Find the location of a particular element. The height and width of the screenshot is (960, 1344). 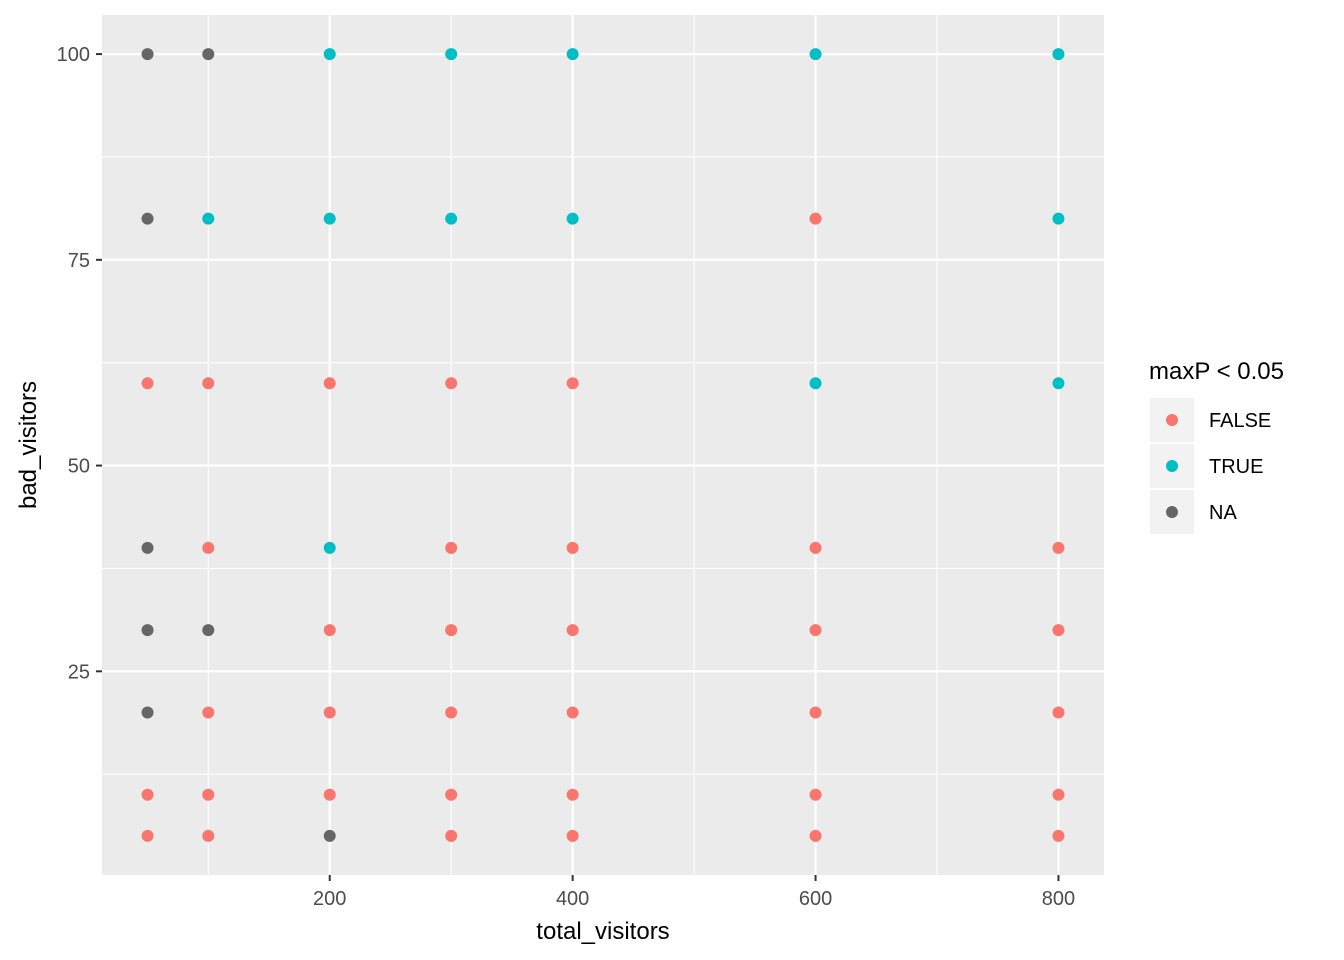

y-tick-label: 75 is located at coordinates (79, 261).